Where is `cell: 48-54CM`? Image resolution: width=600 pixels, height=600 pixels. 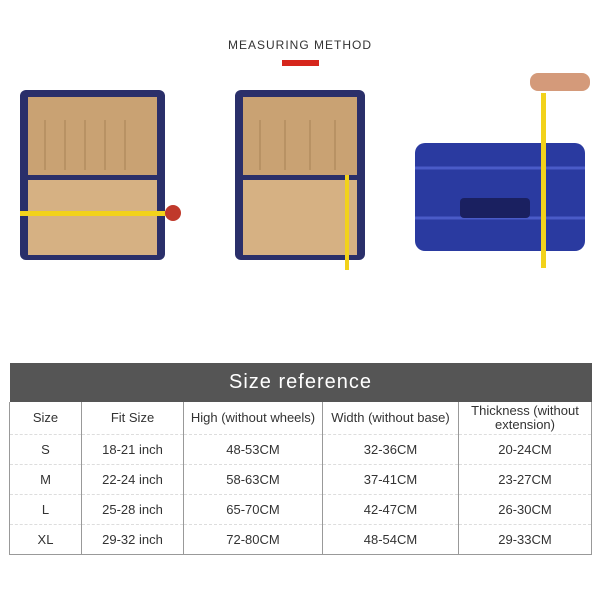 cell: 48-54CM is located at coordinates (390, 539).